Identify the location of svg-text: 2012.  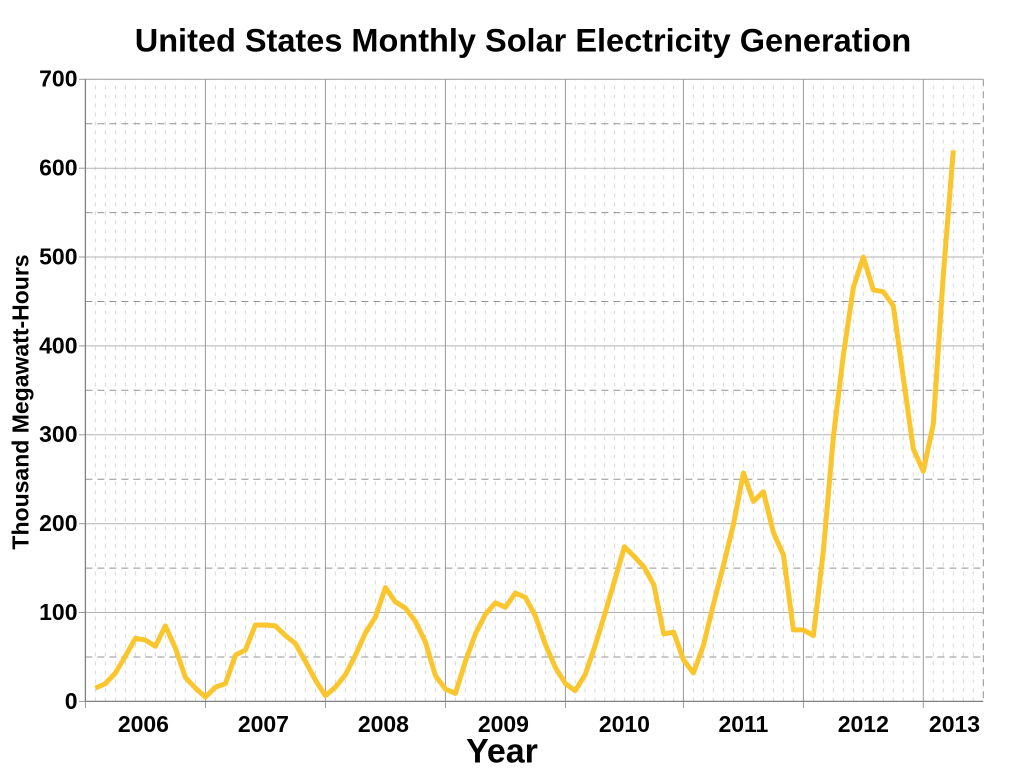
(863, 724).